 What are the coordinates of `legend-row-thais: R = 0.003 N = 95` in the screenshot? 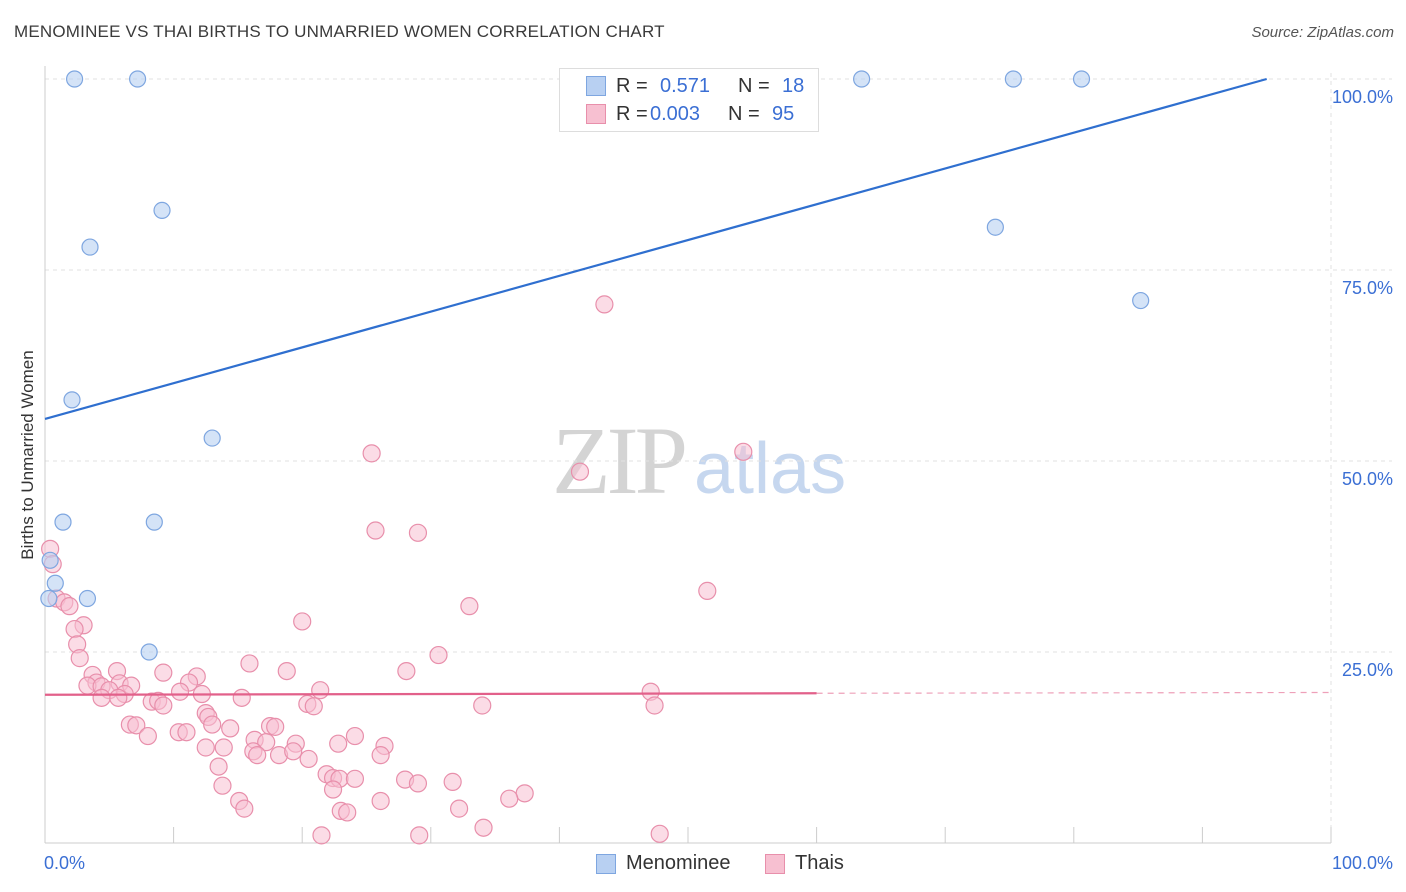 It's located at (677, 114).